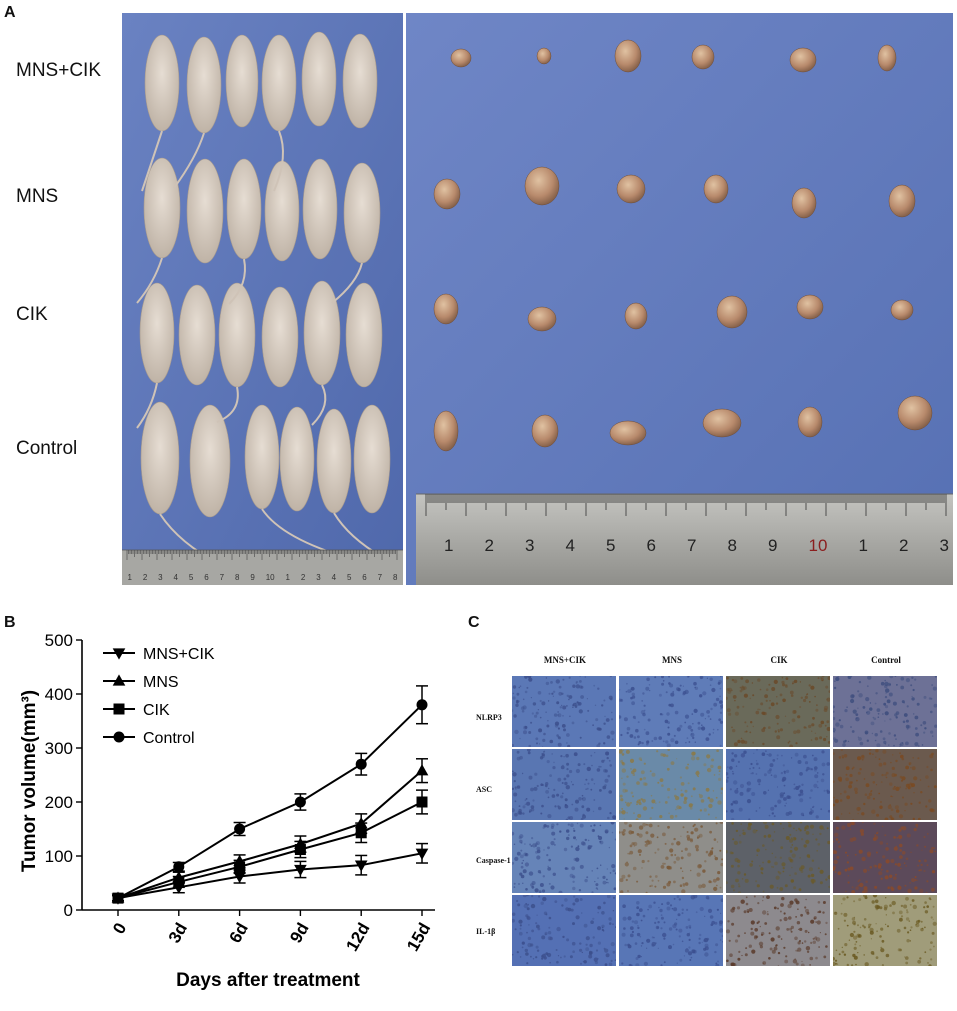 The height and width of the screenshot is (1011, 957). I want to click on left-ruler-number: 1, so click(129, 577).